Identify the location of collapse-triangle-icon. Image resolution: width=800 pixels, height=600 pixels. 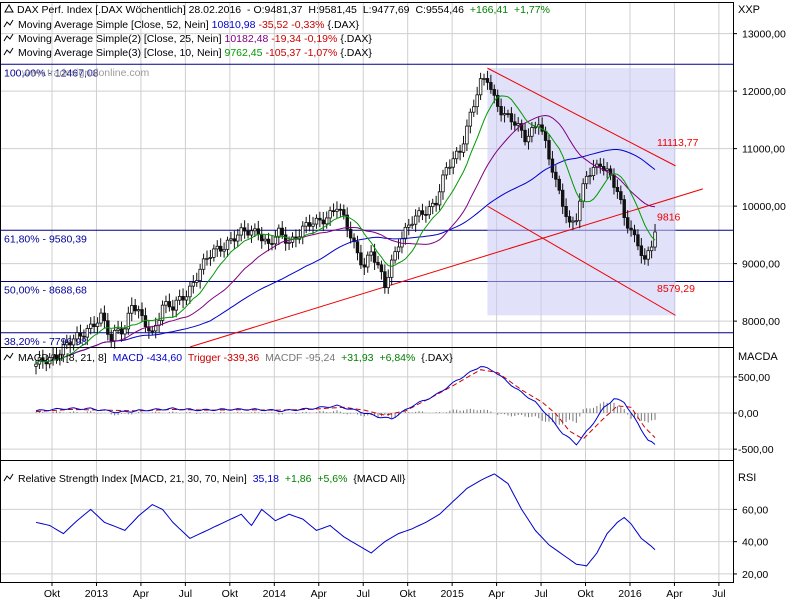
(9, 8).